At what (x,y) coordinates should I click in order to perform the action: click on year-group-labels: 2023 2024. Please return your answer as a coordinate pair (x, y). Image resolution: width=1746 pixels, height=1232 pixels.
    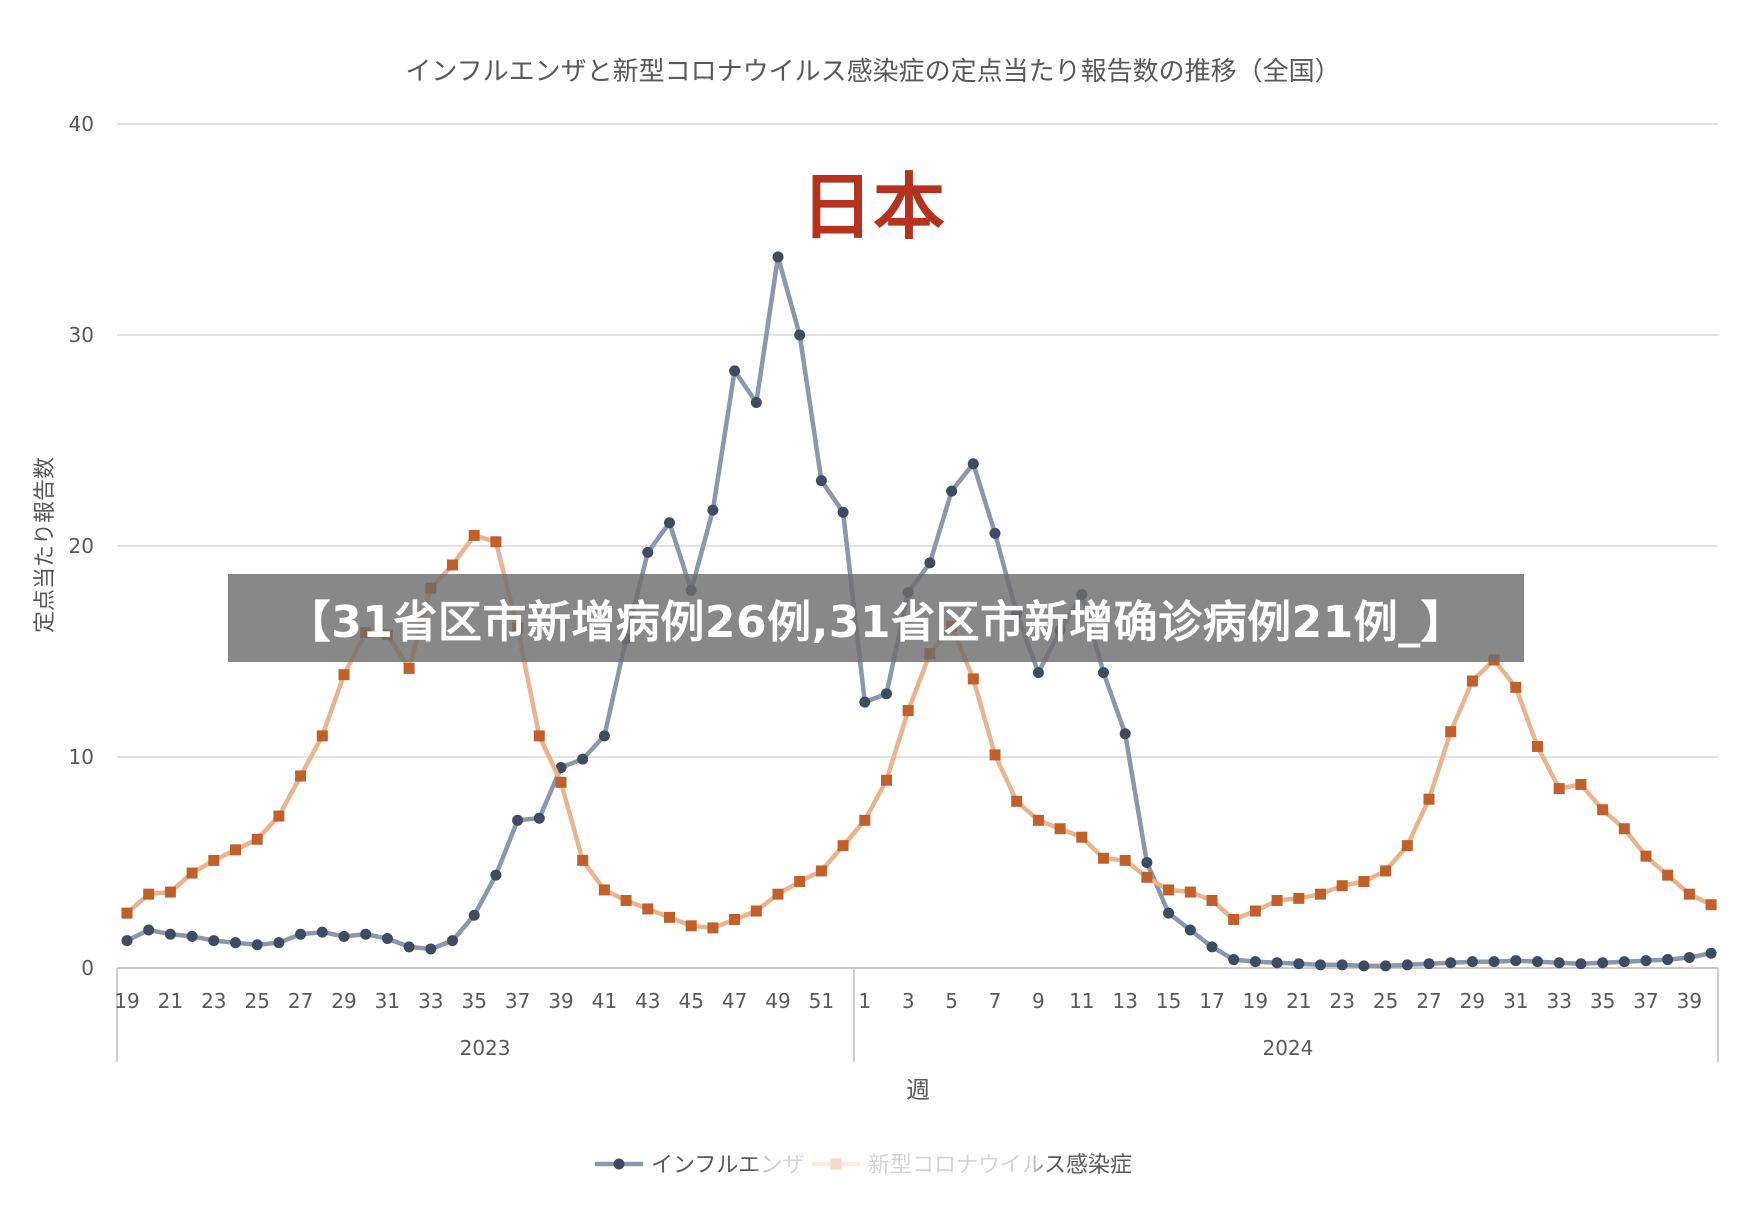
    Looking at the image, I should click on (887, 1048).